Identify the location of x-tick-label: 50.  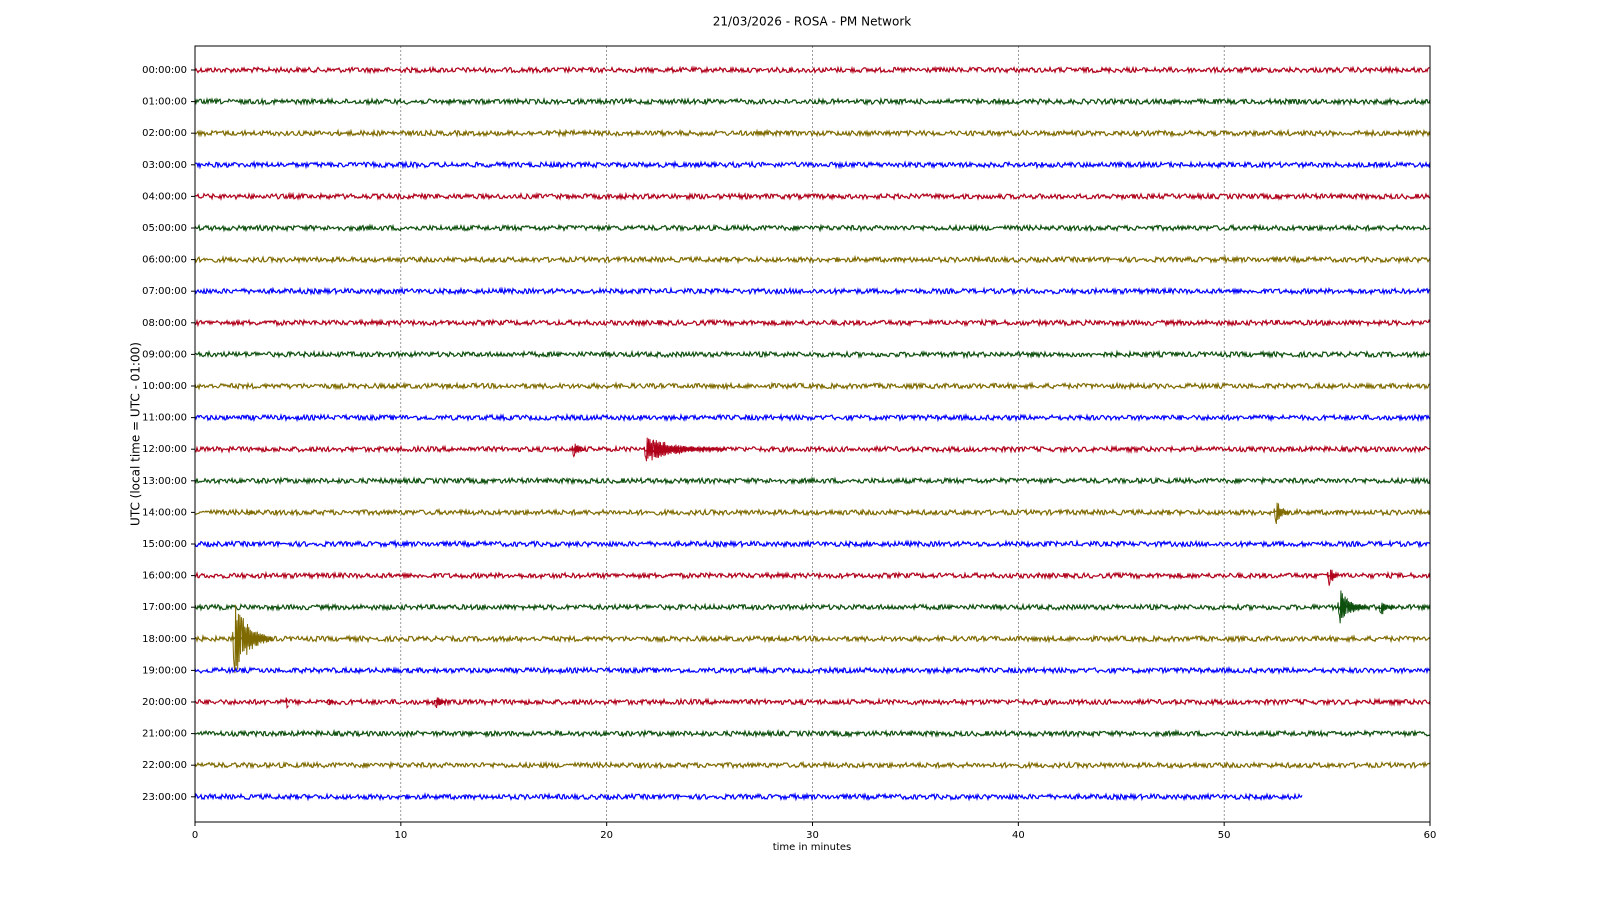
(1224, 835).